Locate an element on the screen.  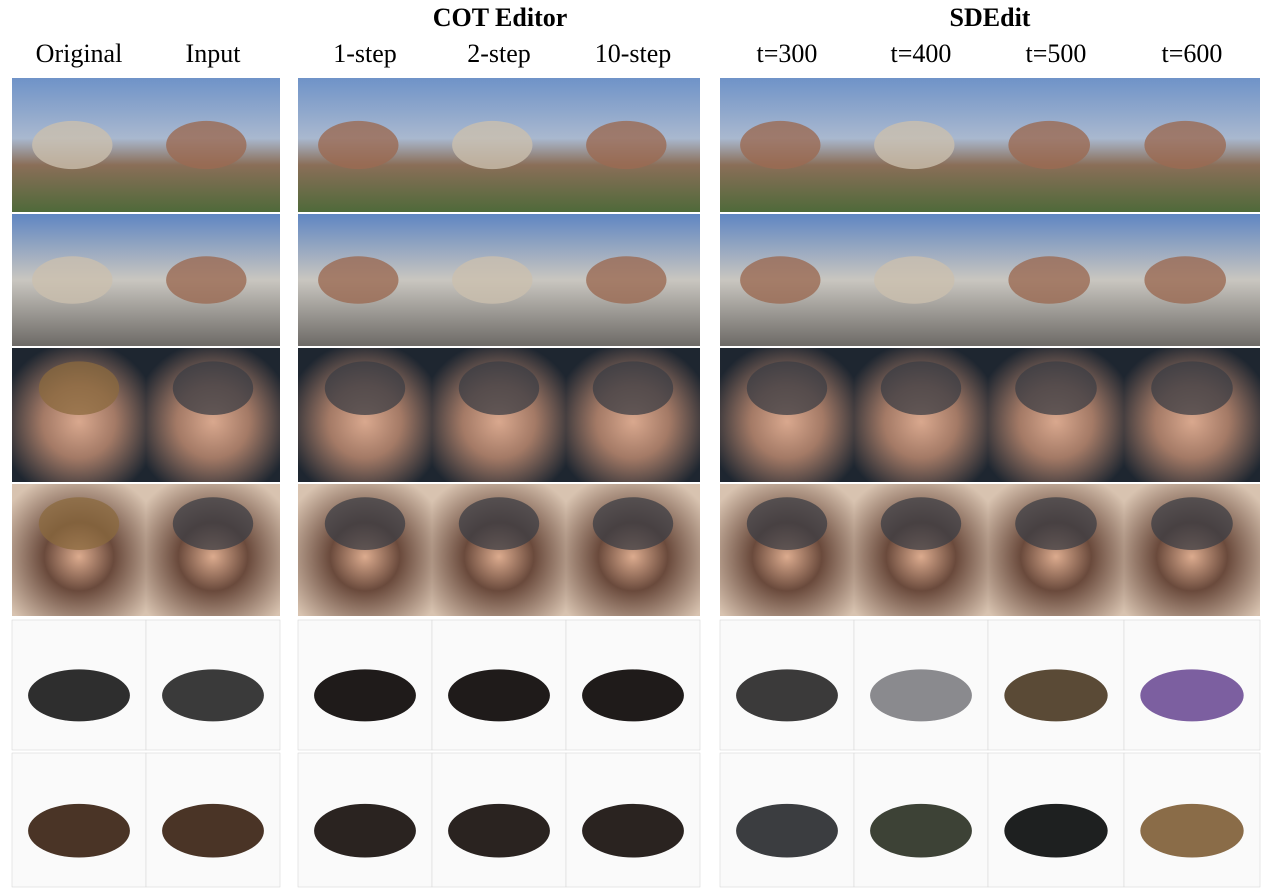
group-title: COT Editor is located at coordinates (500, 17).